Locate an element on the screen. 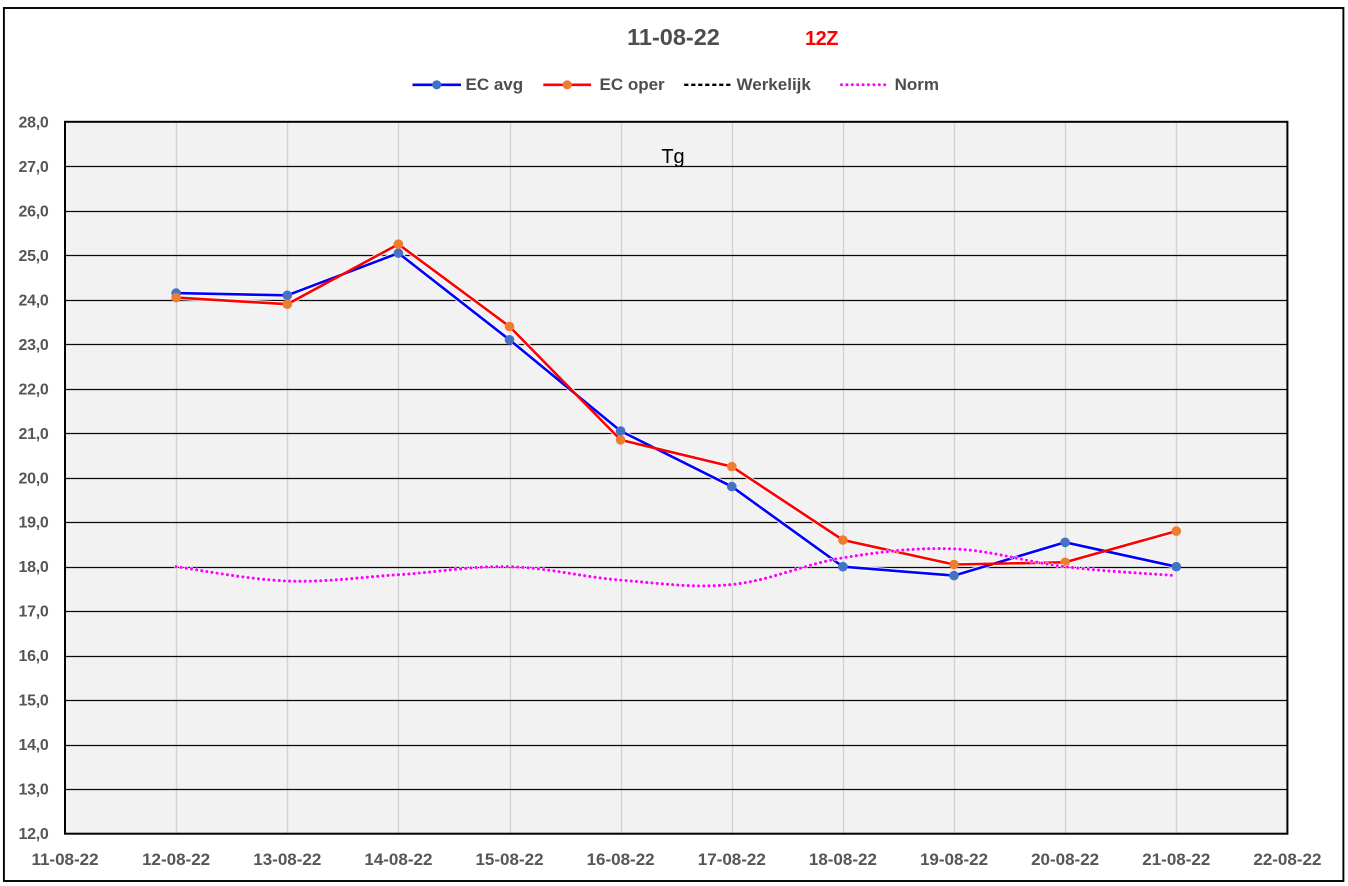 The width and height of the screenshot is (1348, 886). svg-text: 22-08-22 is located at coordinates (1287, 859).